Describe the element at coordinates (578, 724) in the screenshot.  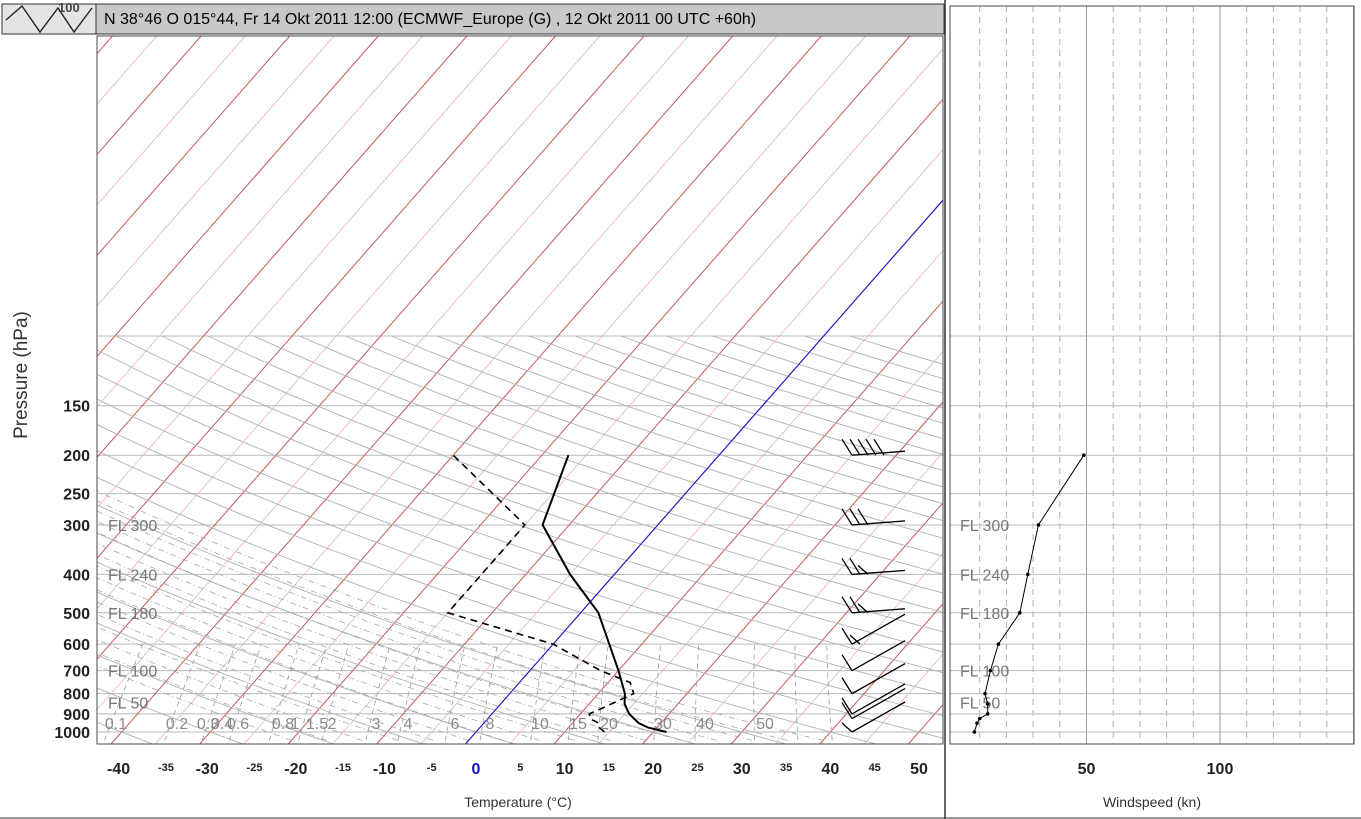
I see `mixing-ratio-label: 15` at that location.